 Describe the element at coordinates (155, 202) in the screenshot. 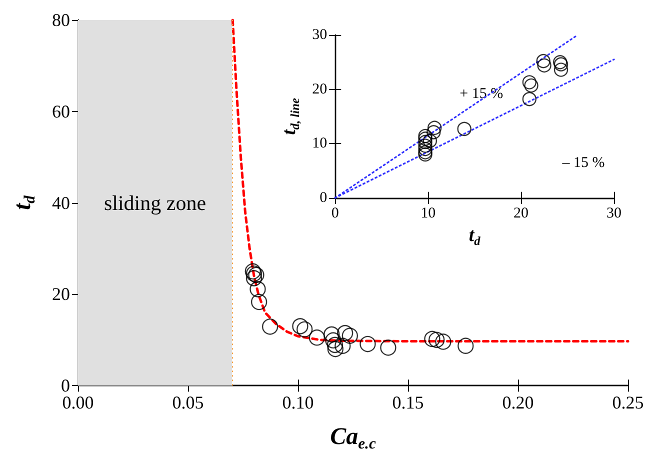

I see `band-label: sliding zone` at that location.